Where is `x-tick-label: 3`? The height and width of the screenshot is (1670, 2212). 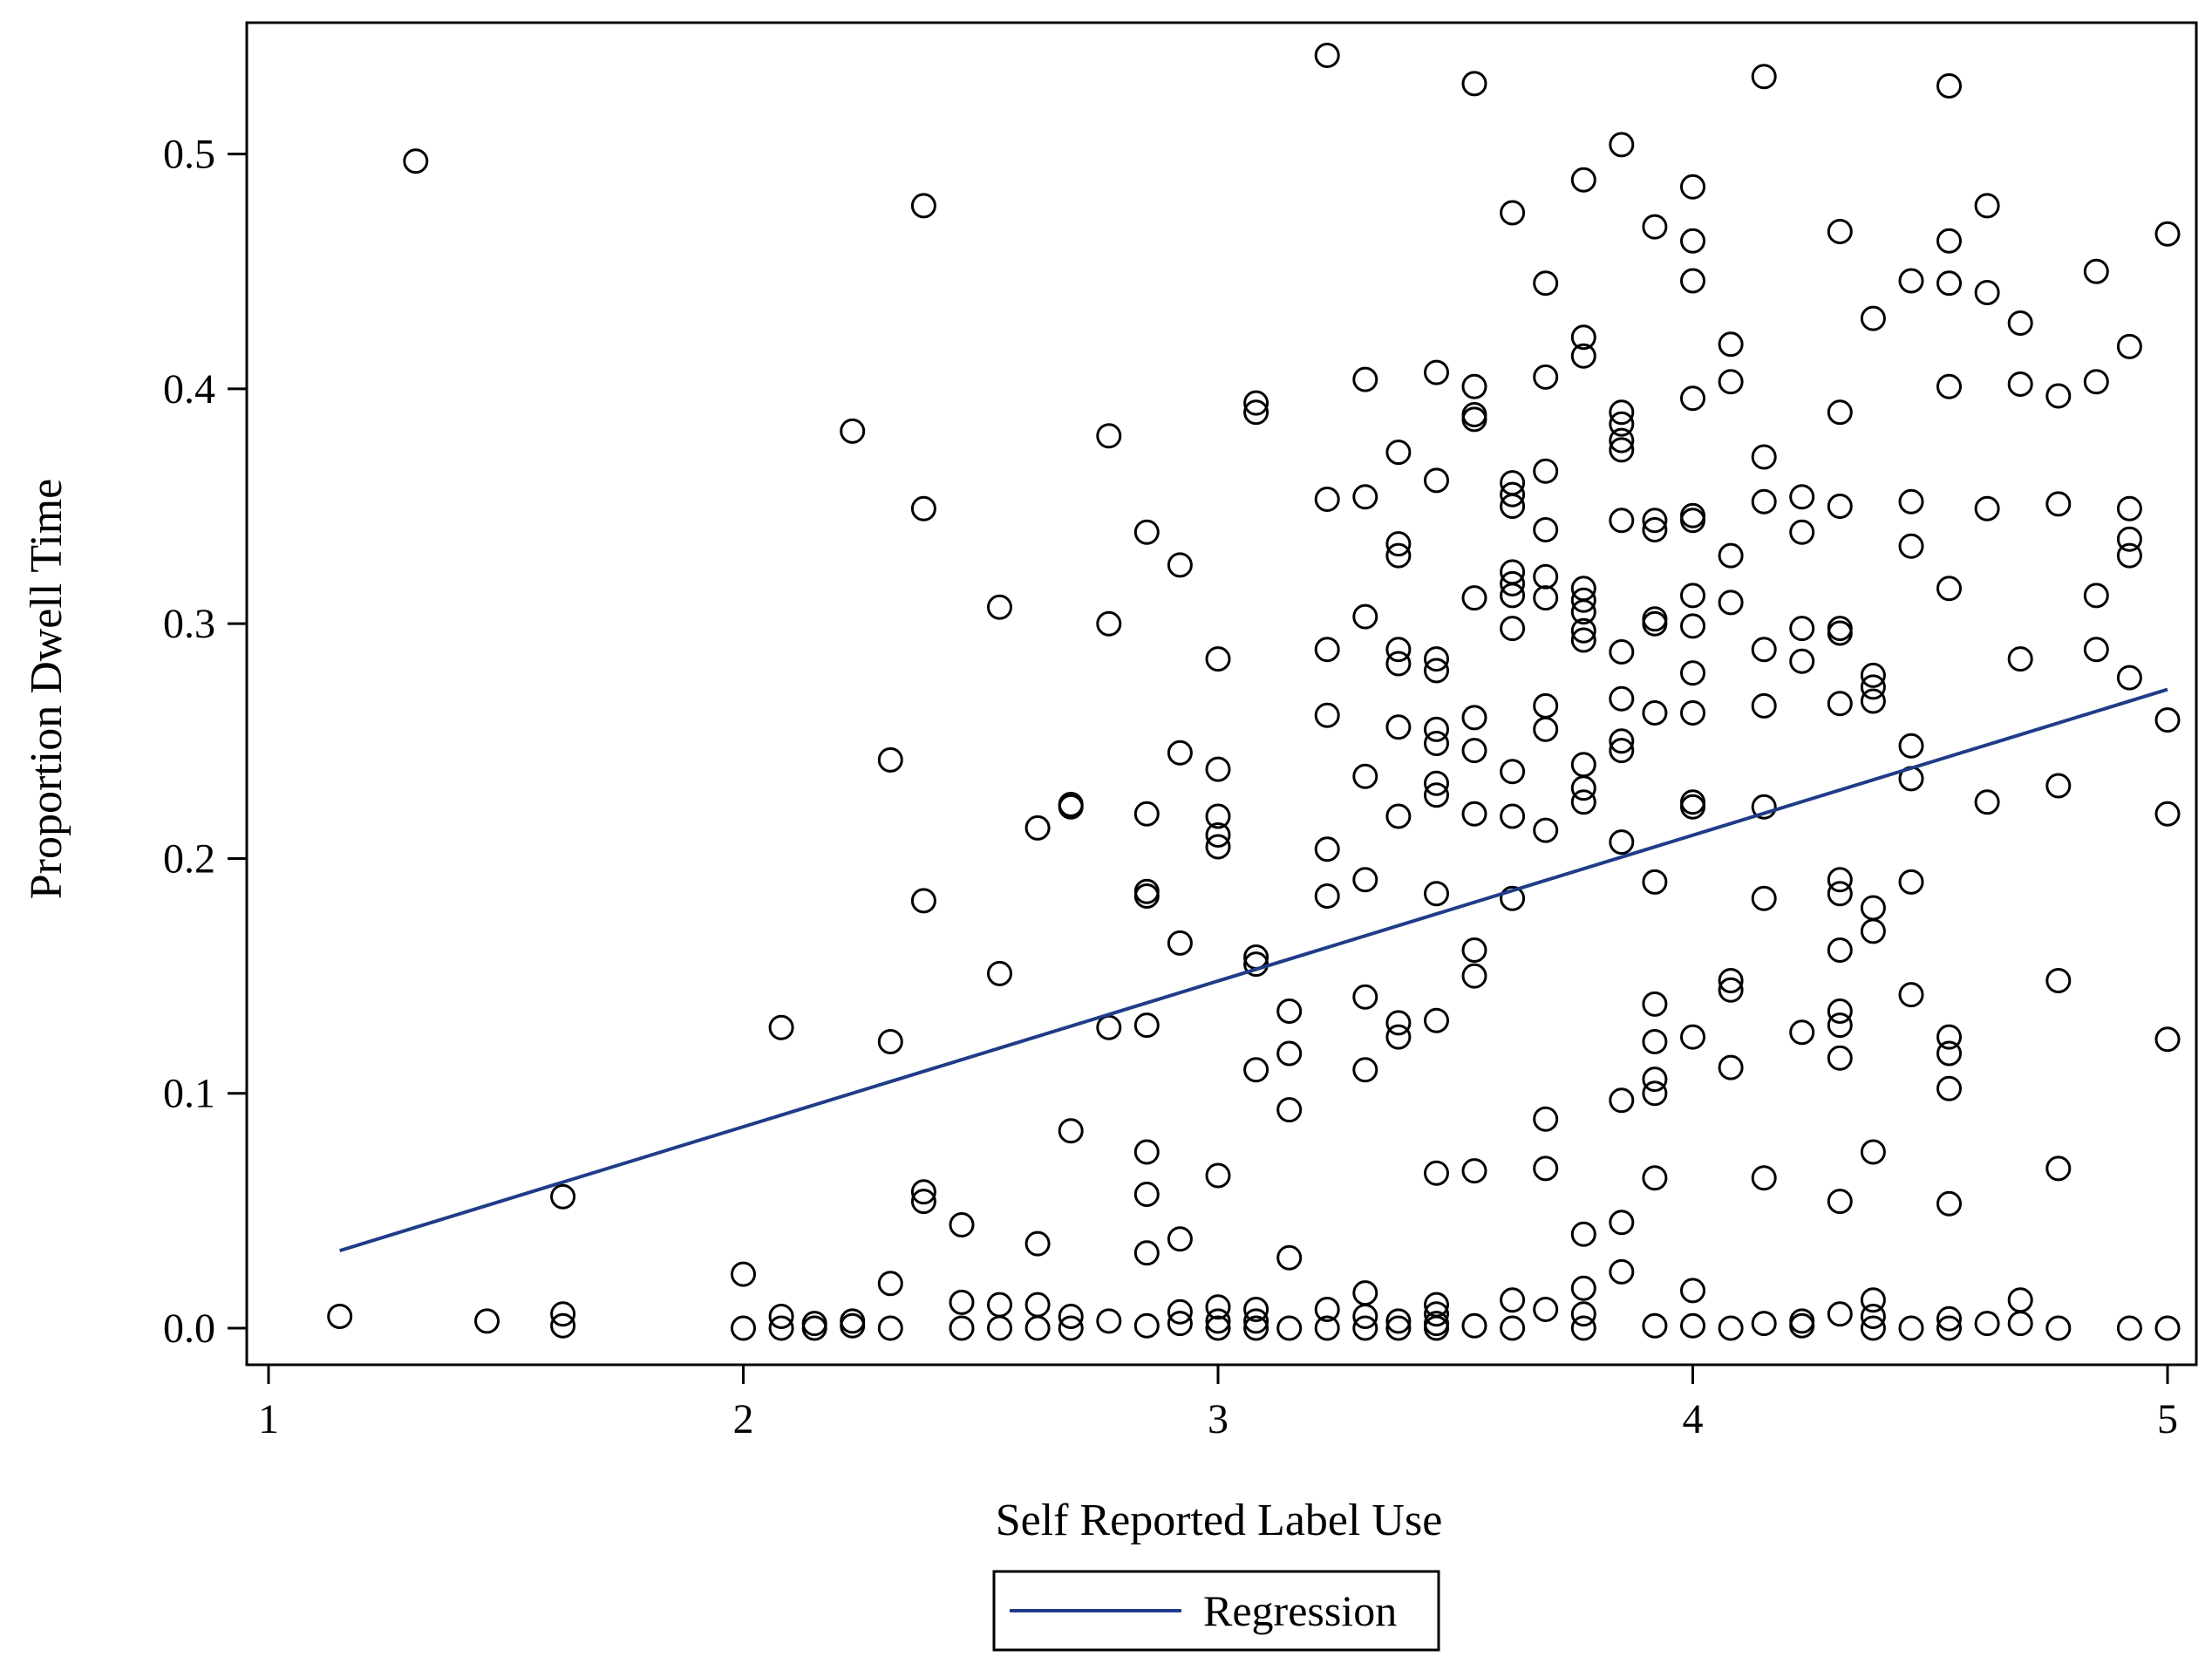 x-tick-label: 3 is located at coordinates (1218, 1419).